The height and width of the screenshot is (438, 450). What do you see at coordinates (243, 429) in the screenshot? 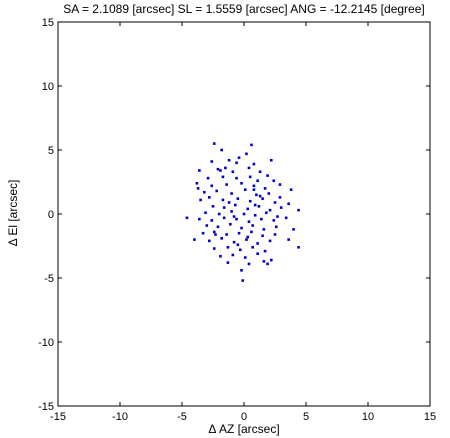
I see `x-axis-label: Δ AZ [arcsec]` at bounding box center [243, 429].